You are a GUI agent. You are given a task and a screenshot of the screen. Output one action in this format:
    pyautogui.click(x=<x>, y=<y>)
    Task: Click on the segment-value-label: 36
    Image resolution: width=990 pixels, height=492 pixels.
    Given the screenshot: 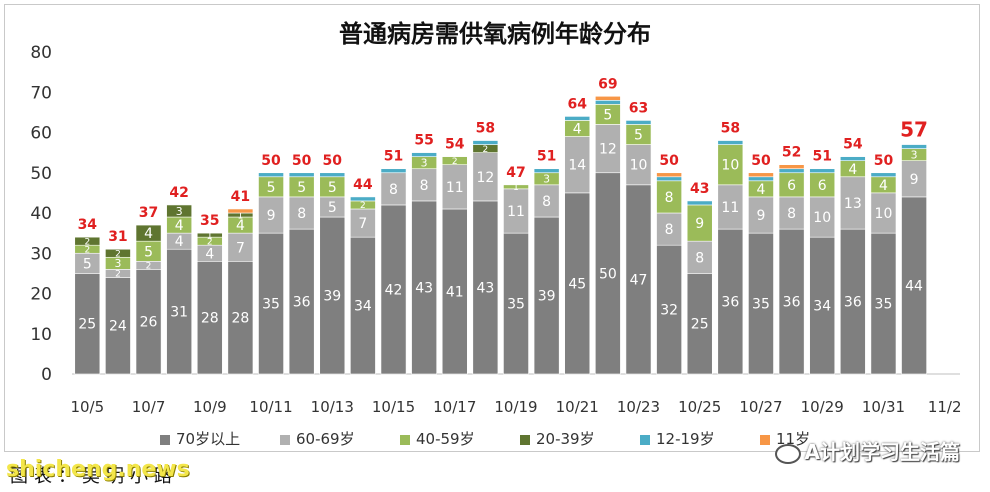 What is the action you would take?
    pyautogui.click(x=853, y=303)
    